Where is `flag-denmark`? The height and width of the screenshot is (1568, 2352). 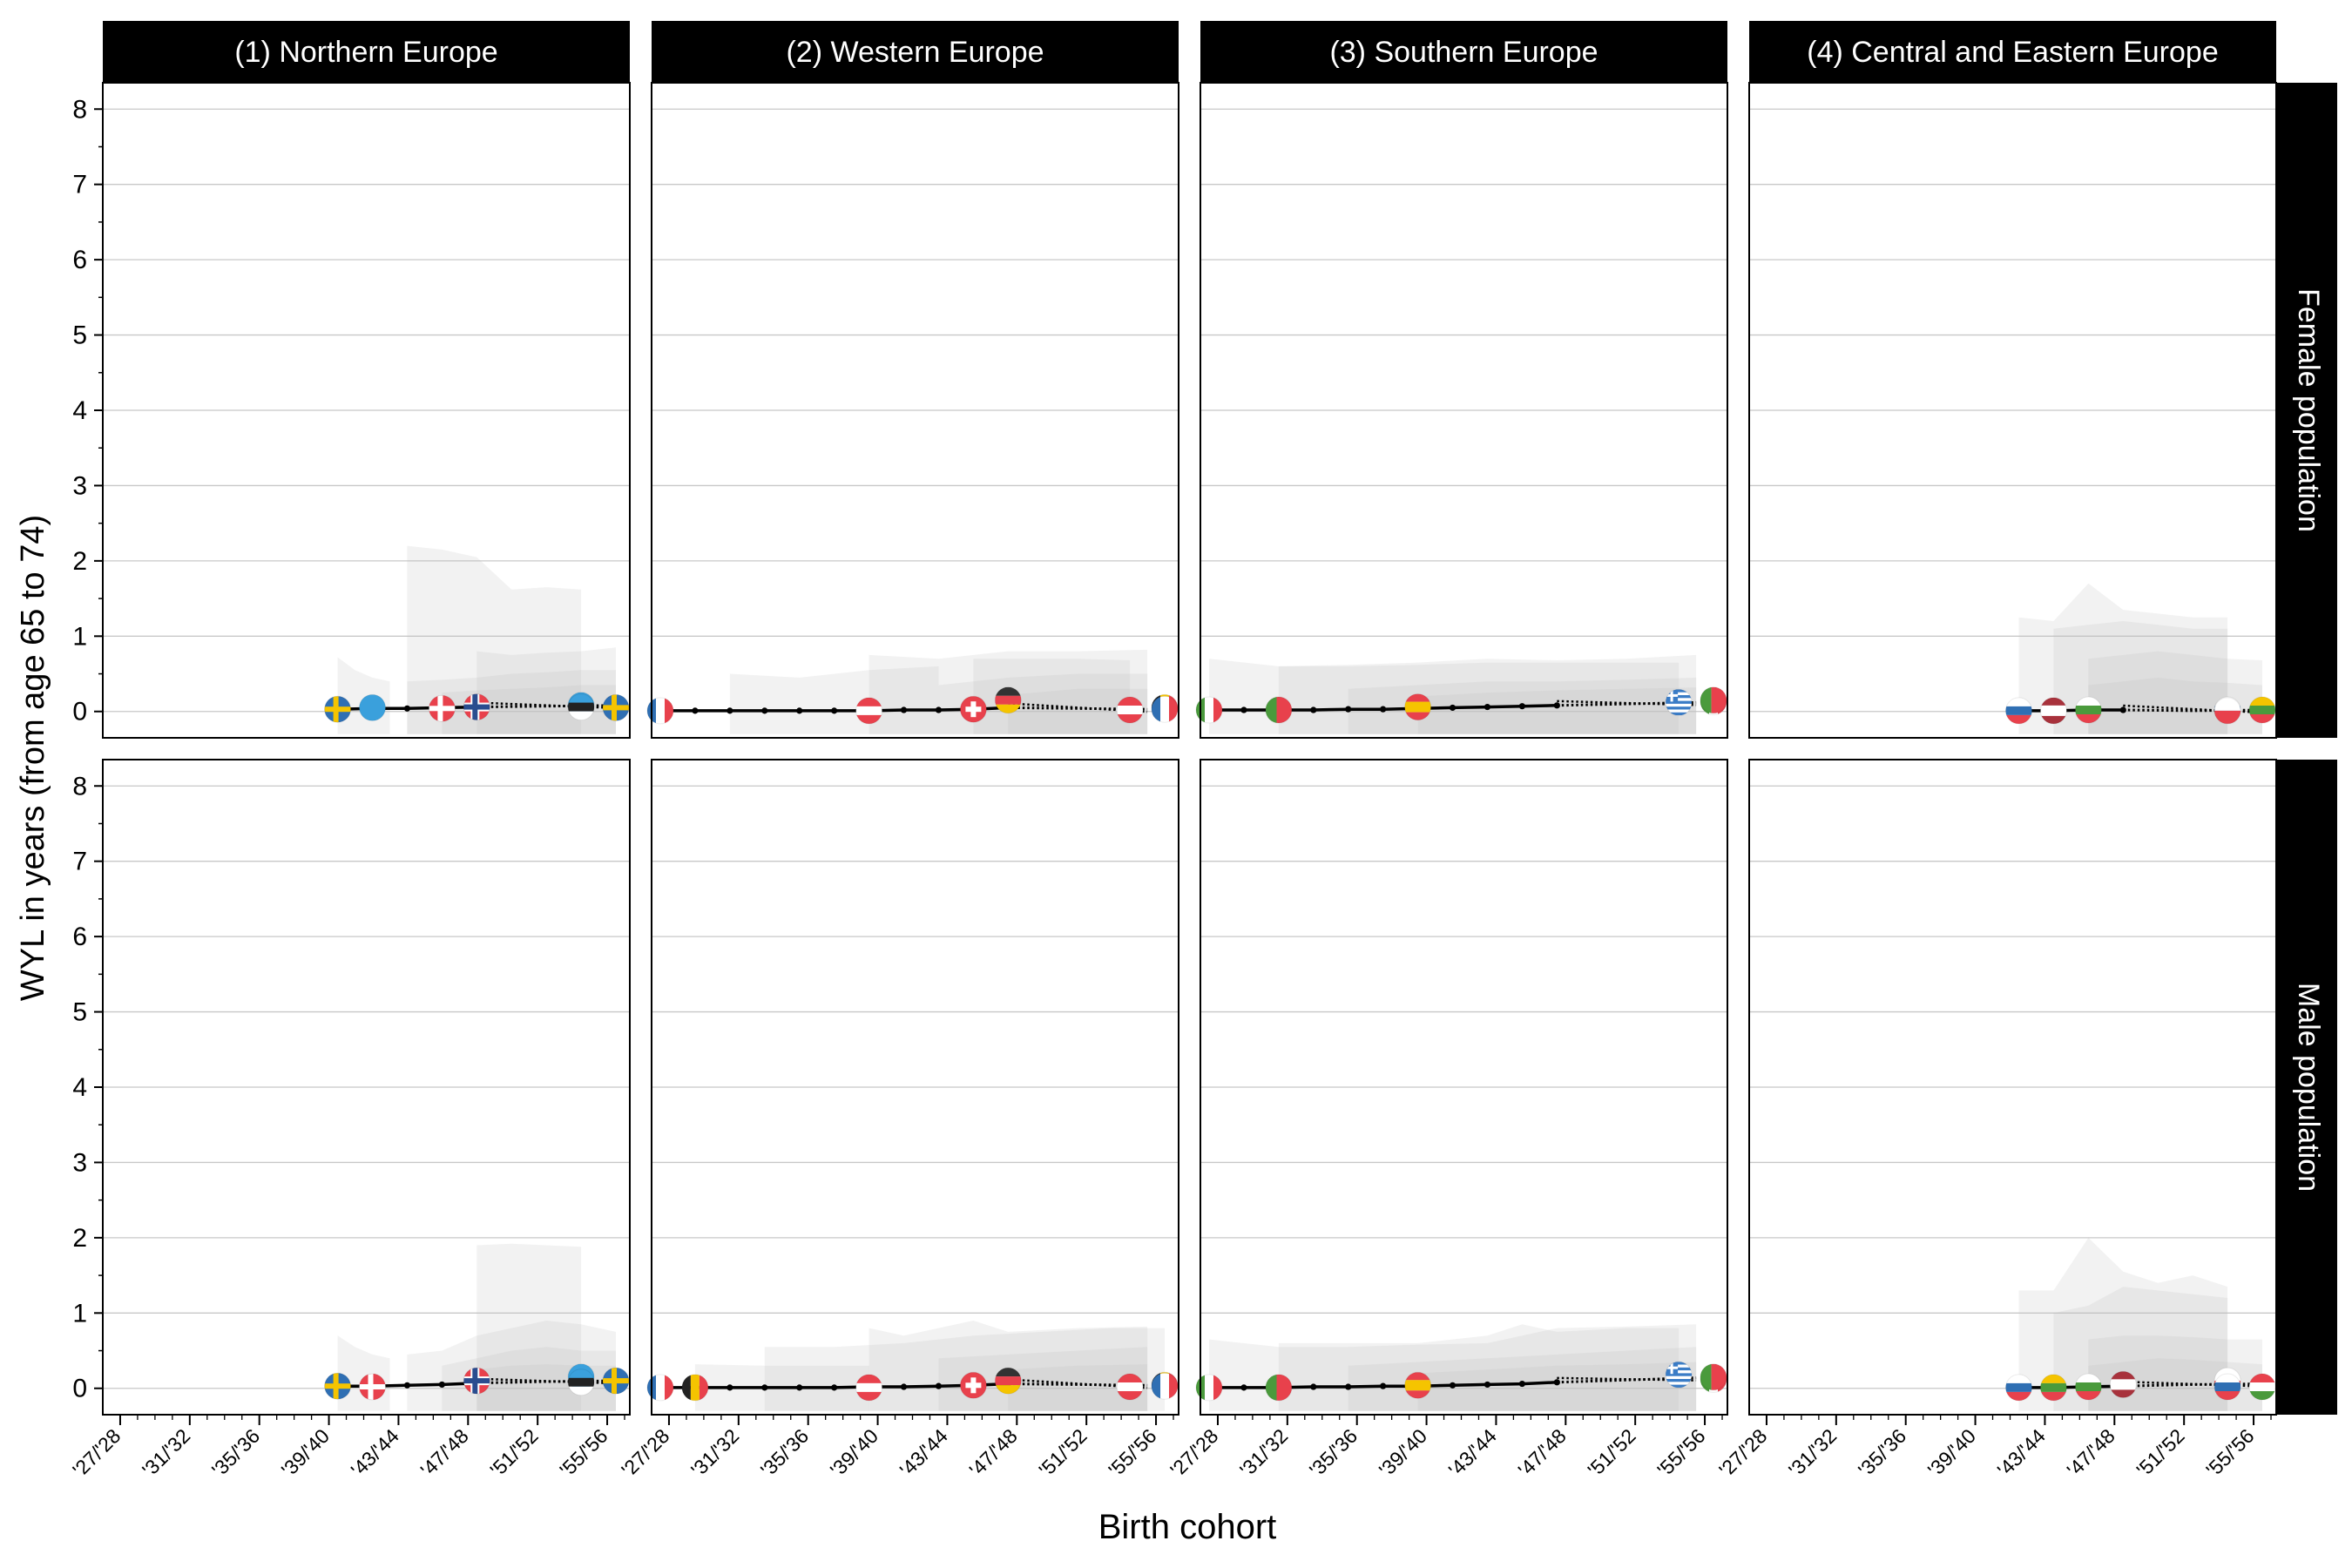 flag-denmark is located at coordinates (442, 708).